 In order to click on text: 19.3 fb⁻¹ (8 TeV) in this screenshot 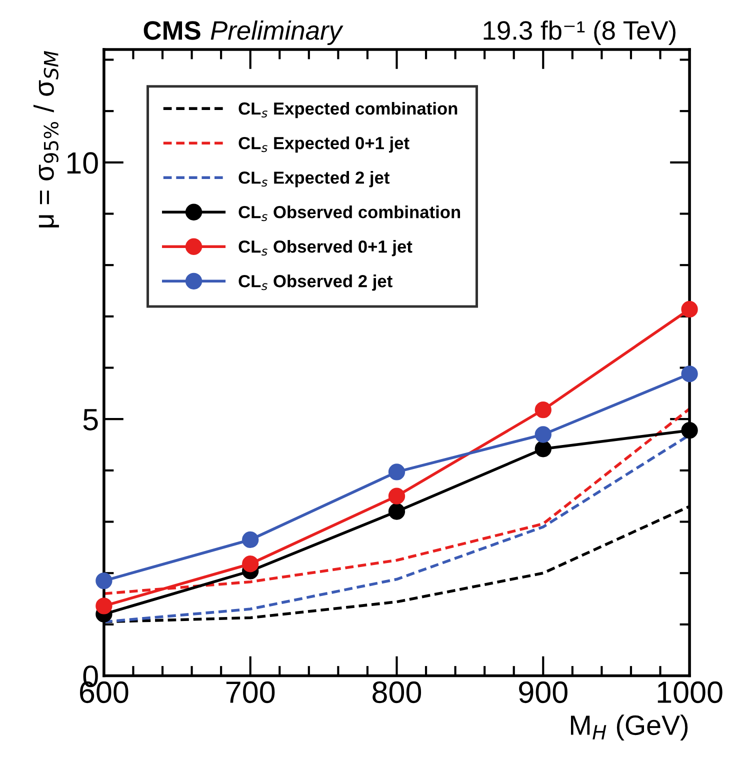, I will do `click(580, 33)`.